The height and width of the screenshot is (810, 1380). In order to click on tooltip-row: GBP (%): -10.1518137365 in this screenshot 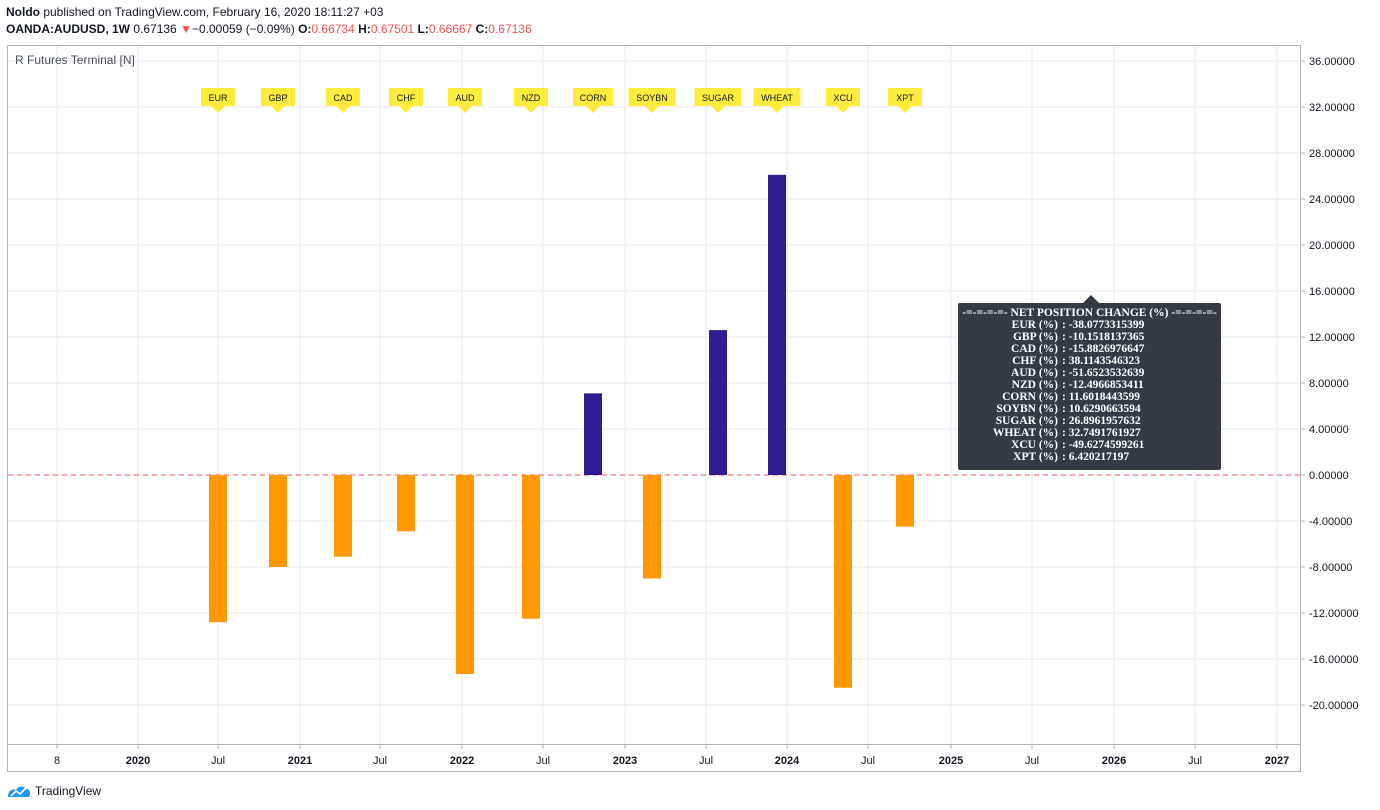, I will do `click(1089, 337)`.